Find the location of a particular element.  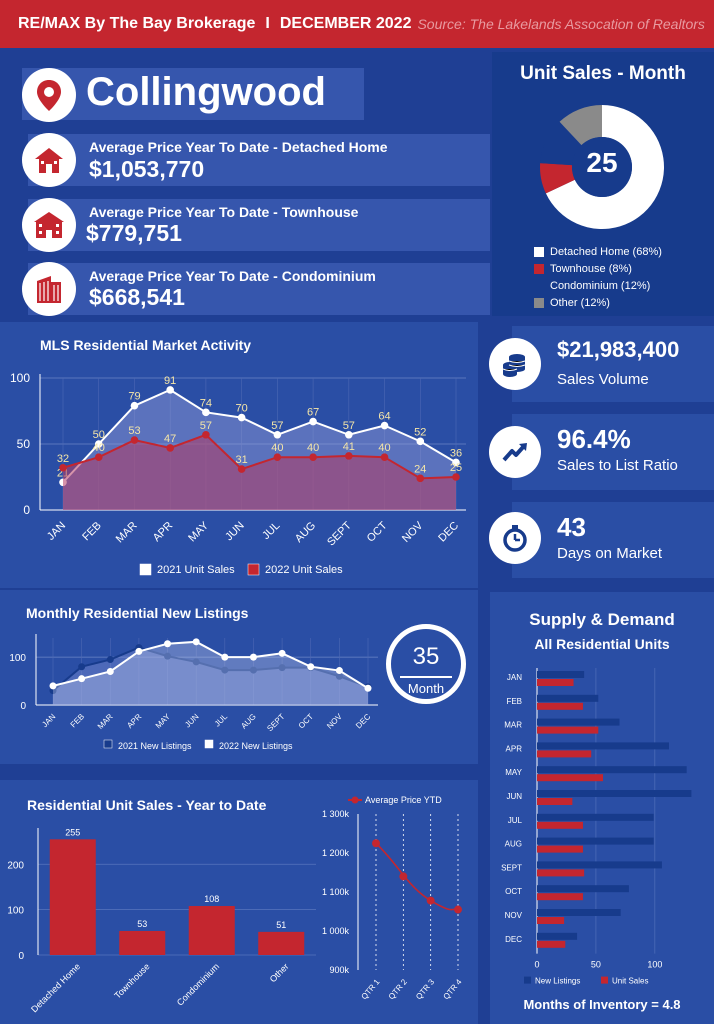

legend-label: Unit Sales is located at coordinates (630, 981).